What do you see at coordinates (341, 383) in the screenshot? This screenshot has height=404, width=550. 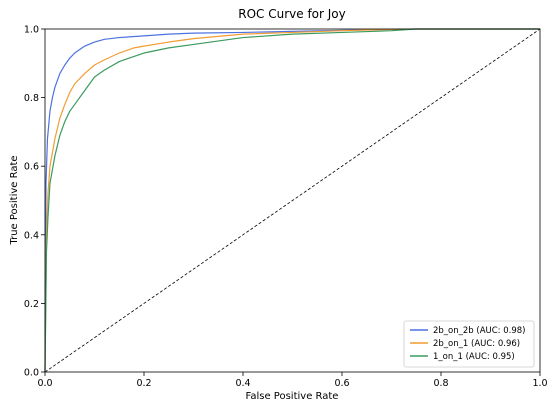 I see `x-tick-label: 0.6` at bounding box center [341, 383].